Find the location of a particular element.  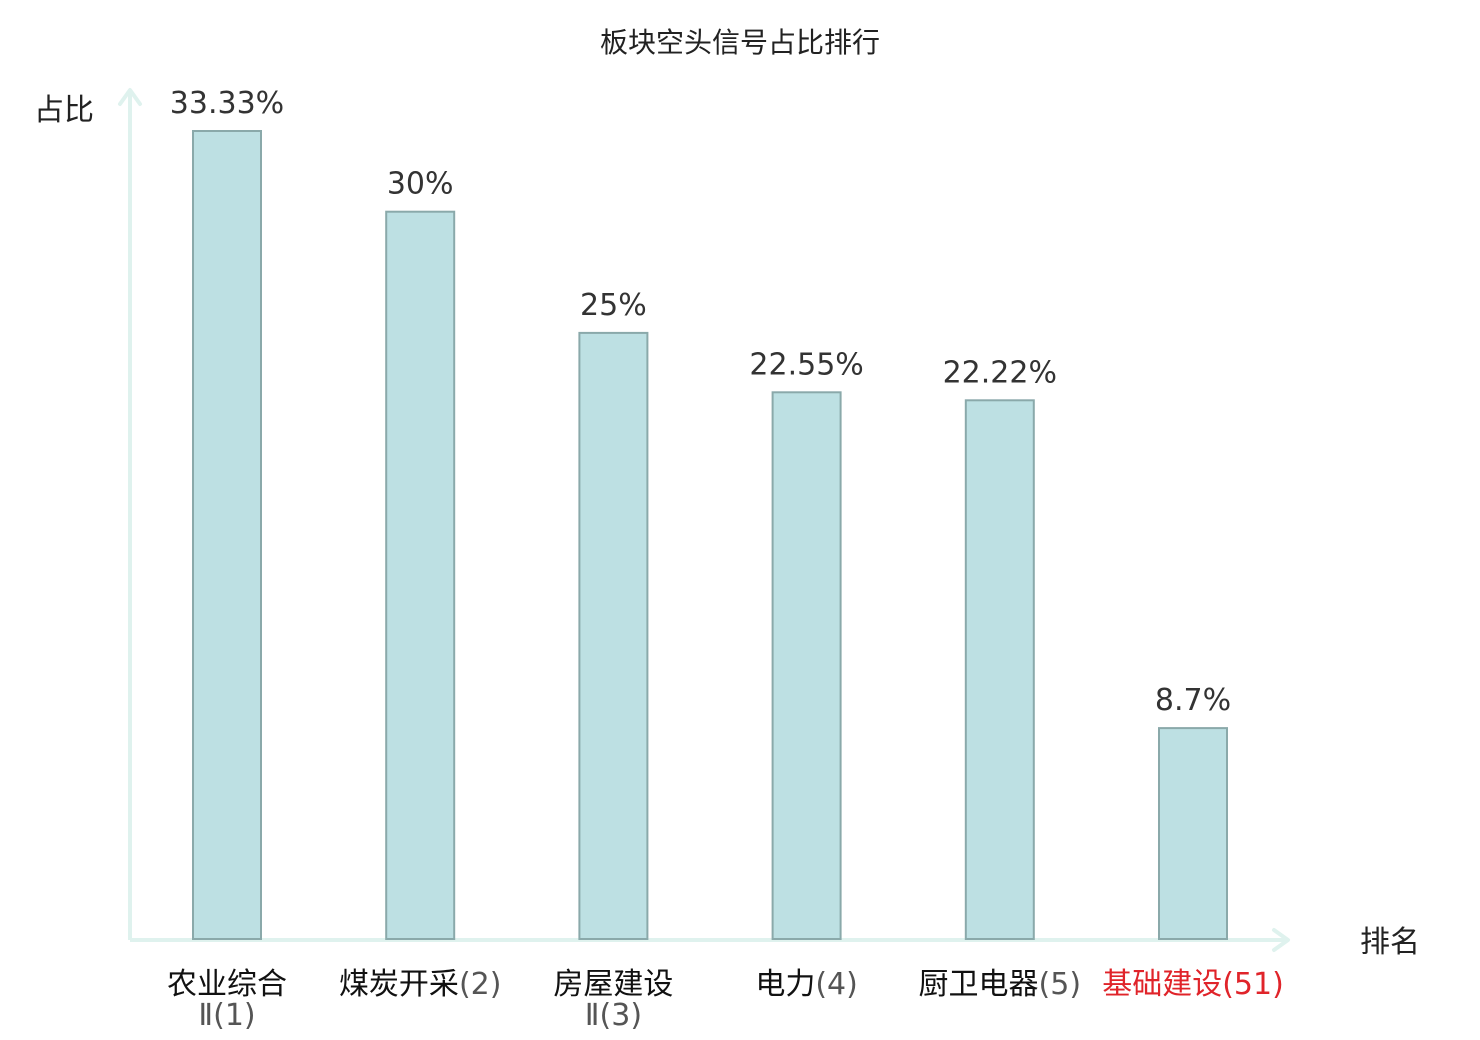

value-label-5: 22.22% is located at coordinates (1000, 372).